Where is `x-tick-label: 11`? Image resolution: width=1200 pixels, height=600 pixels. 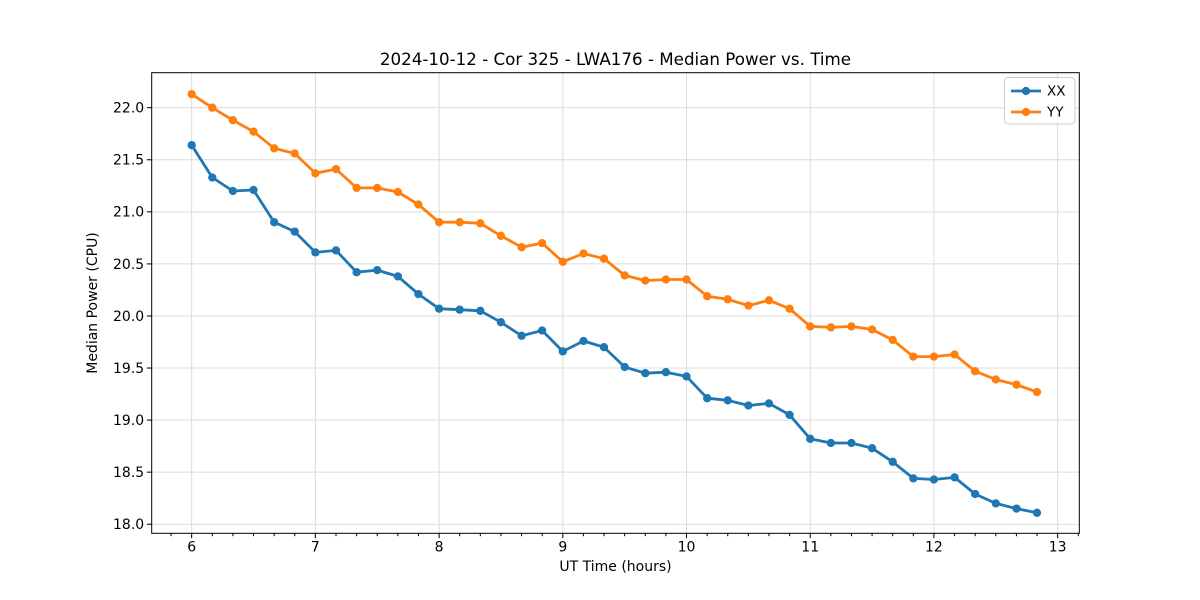
x-tick-label: 11 is located at coordinates (810, 548).